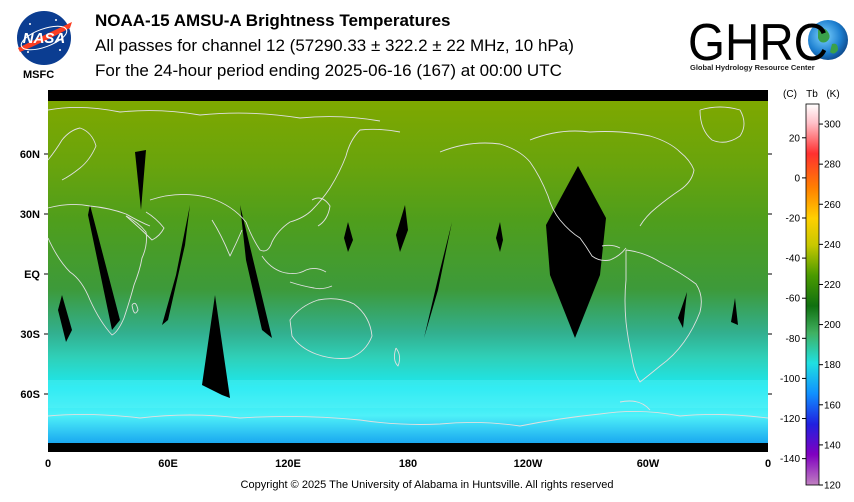 The height and width of the screenshot is (502, 854). I want to click on lon-label-0-east: 0, so click(768, 464).